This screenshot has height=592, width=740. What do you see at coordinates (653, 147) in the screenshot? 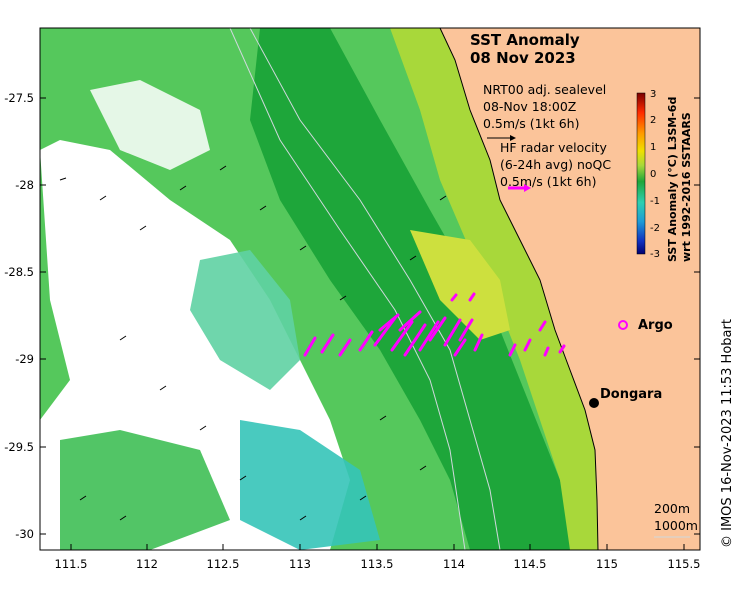
I see `colorbar-tick: 1` at bounding box center [653, 147].